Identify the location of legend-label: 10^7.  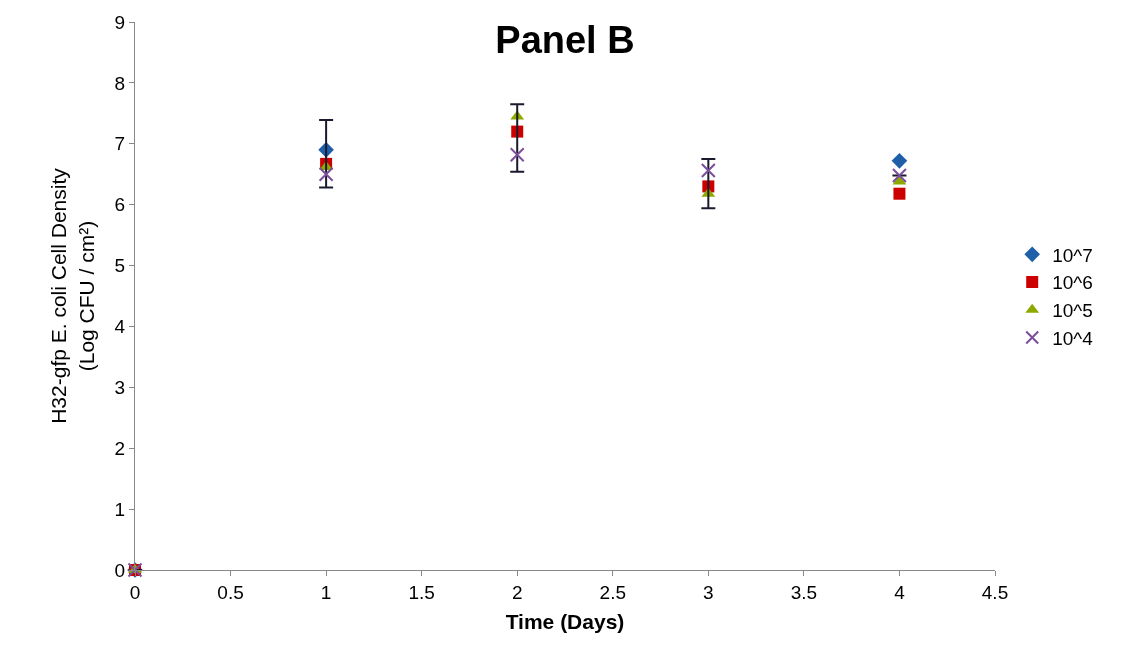
(1072, 255).